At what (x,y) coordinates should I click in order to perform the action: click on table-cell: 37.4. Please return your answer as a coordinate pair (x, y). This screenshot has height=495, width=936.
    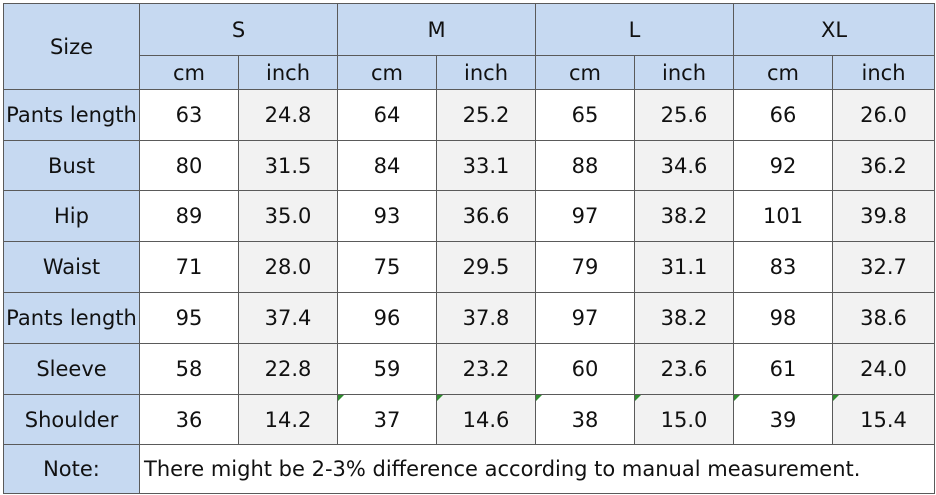
    Looking at the image, I should click on (288, 318).